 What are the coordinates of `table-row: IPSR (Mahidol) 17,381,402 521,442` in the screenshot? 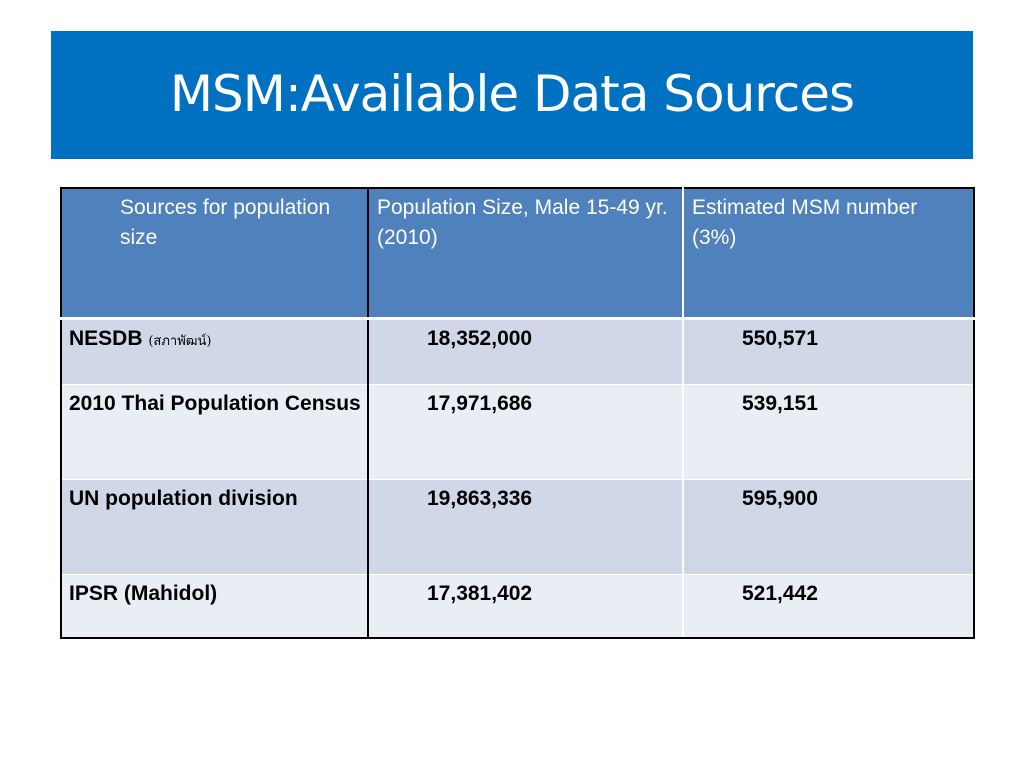 It's located at (517, 606).